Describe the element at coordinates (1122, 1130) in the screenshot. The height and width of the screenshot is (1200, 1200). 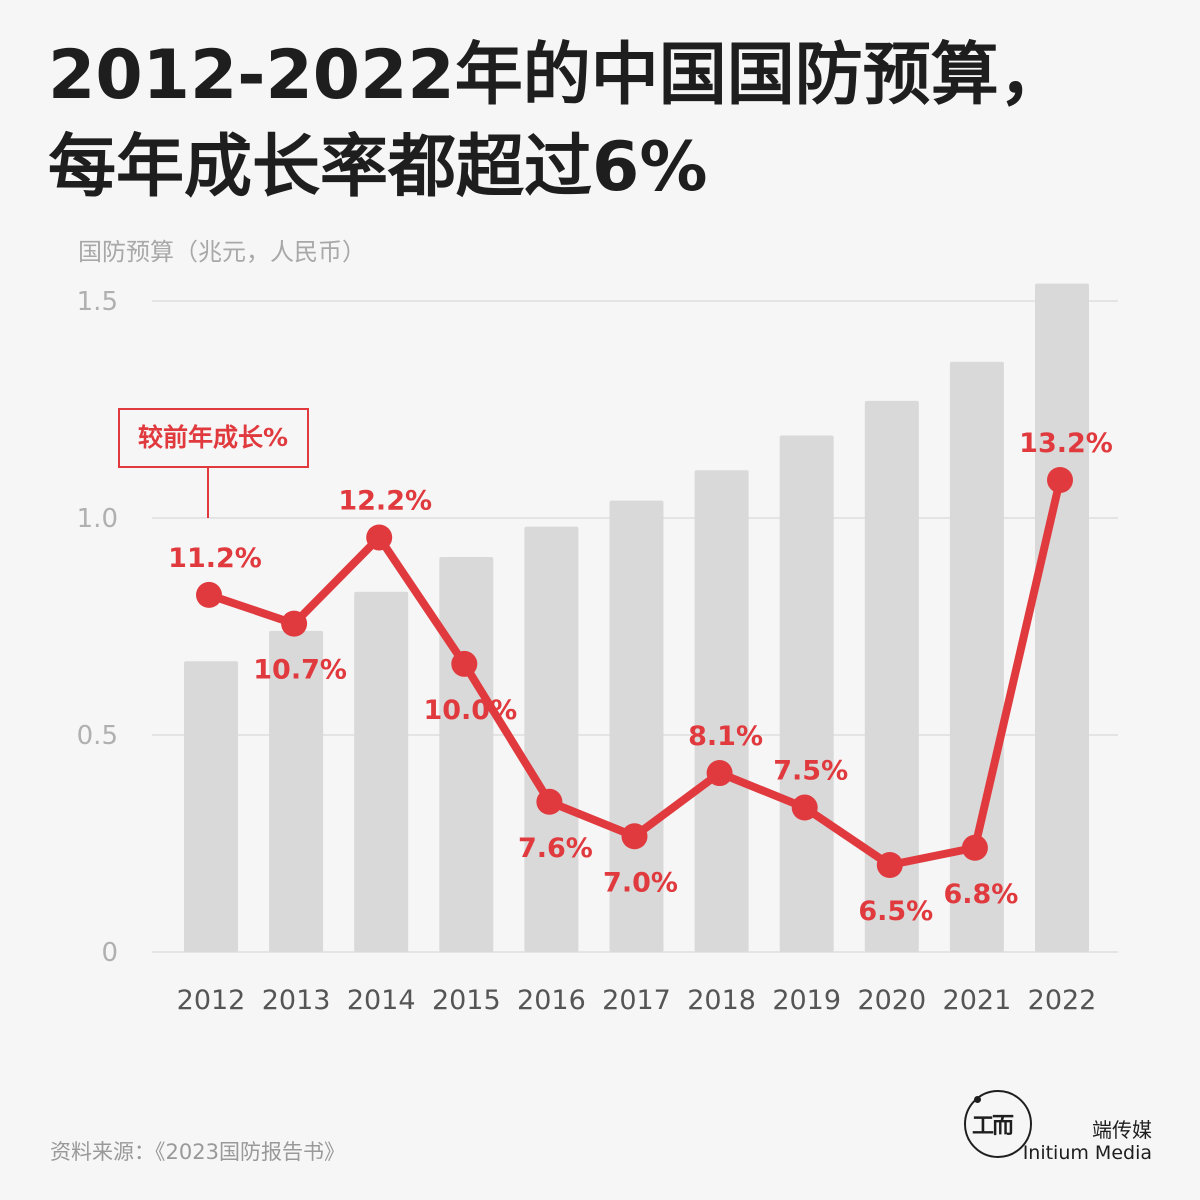
I see `logo-cn-text: 端传媒` at that location.